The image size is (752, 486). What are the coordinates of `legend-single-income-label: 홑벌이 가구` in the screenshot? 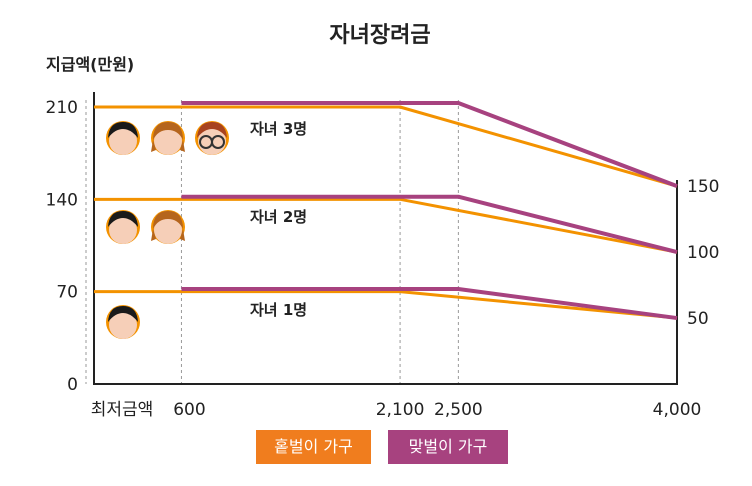 It's located at (313, 446).